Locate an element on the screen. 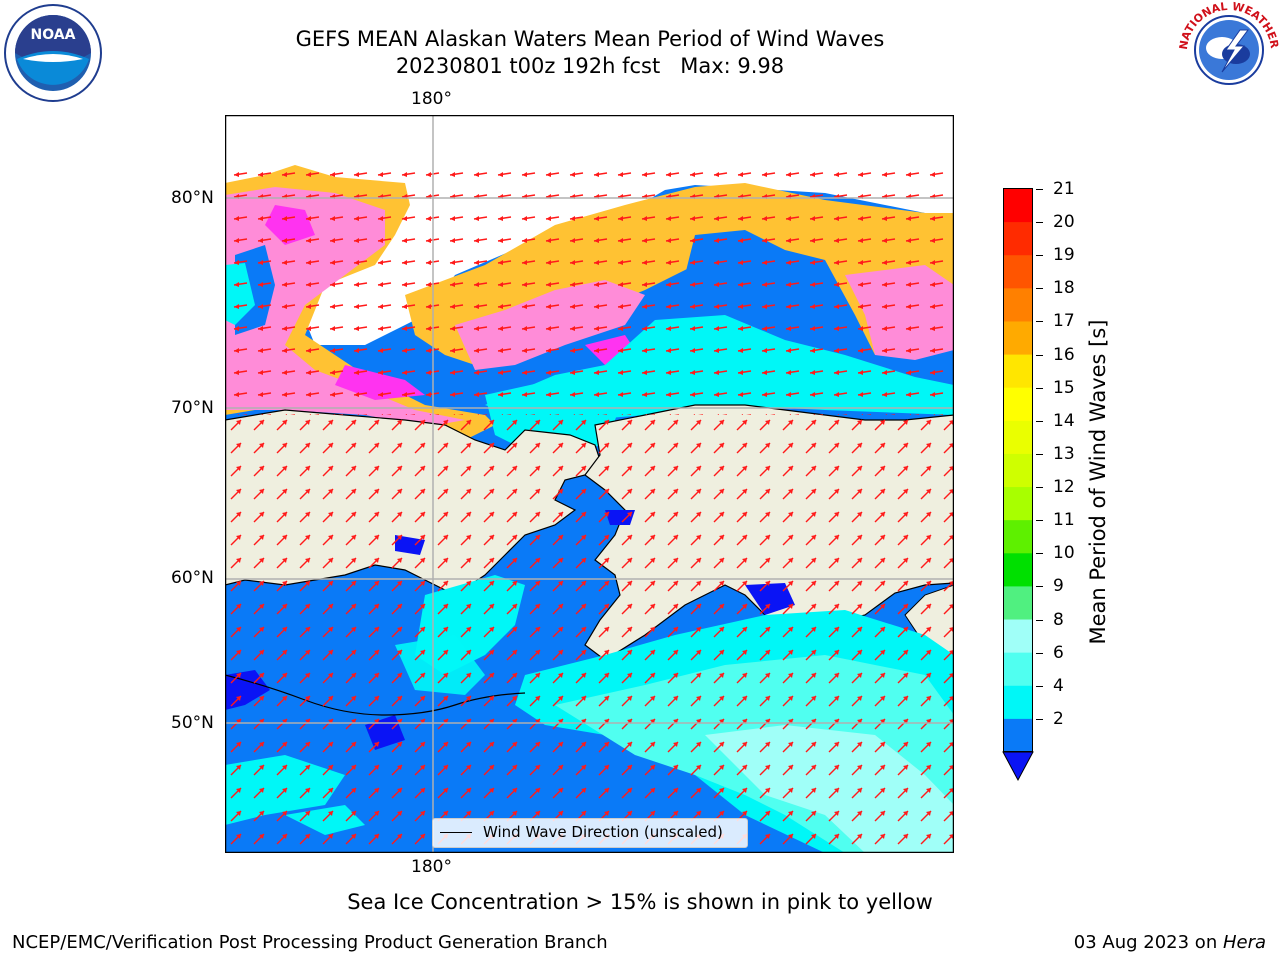  legend-label: Wind Wave Direction (unscaled) is located at coordinates (603, 832).